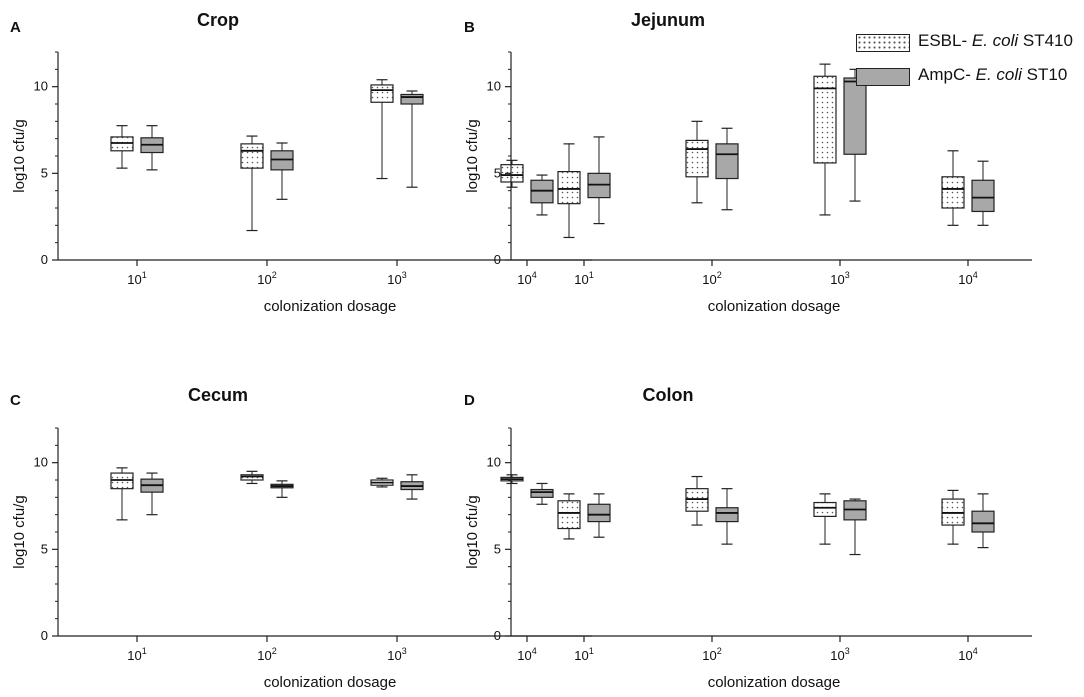  What do you see at coordinates (218, 20) in the screenshot?
I see `panel-title: Crop` at bounding box center [218, 20].